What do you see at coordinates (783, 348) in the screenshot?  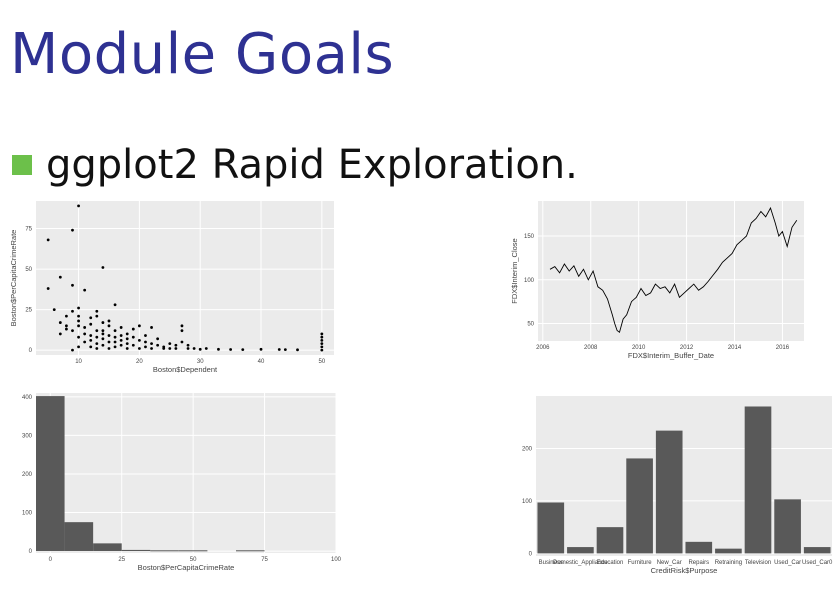 I see `x-tick-label: 2016` at bounding box center [783, 348].